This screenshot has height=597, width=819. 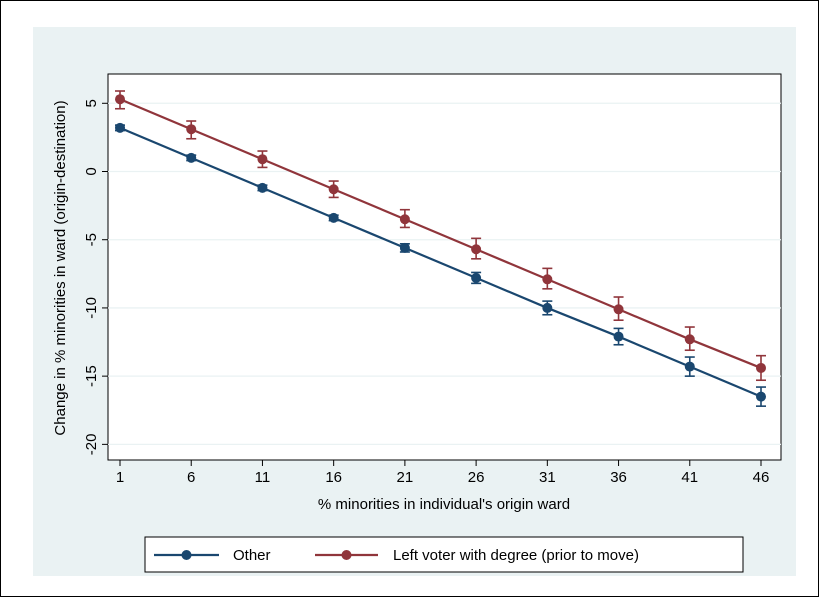 I want to click on legend-label: Other, so click(x=252, y=555).